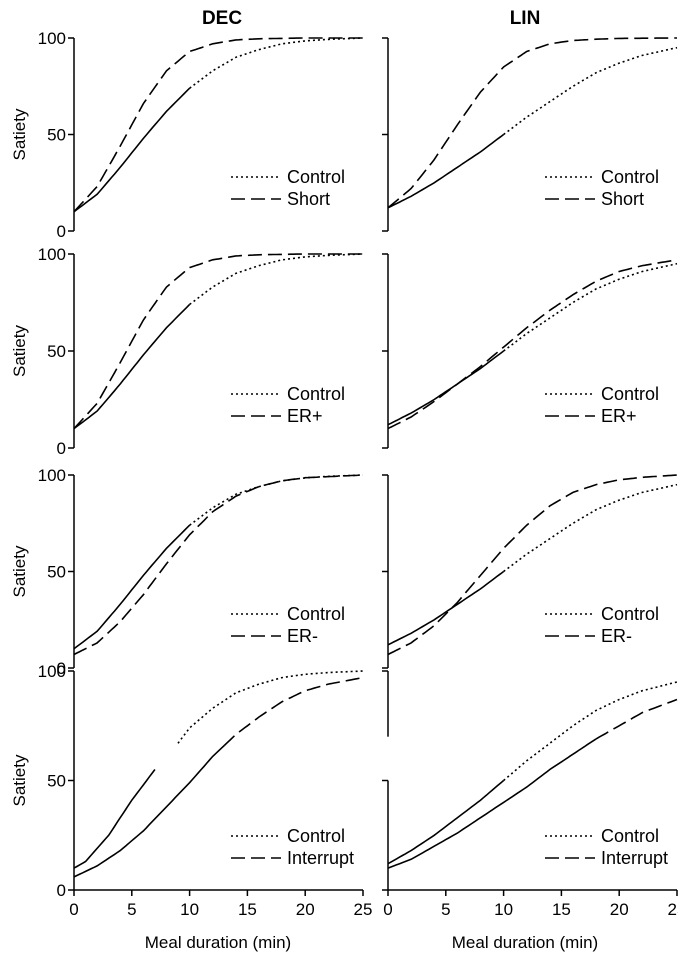 The width and height of the screenshot is (678, 960). Describe the element at coordinates (525, 942) in the screenshot. I see `x-axis-label-lin: Meal duration (min)` at that location.